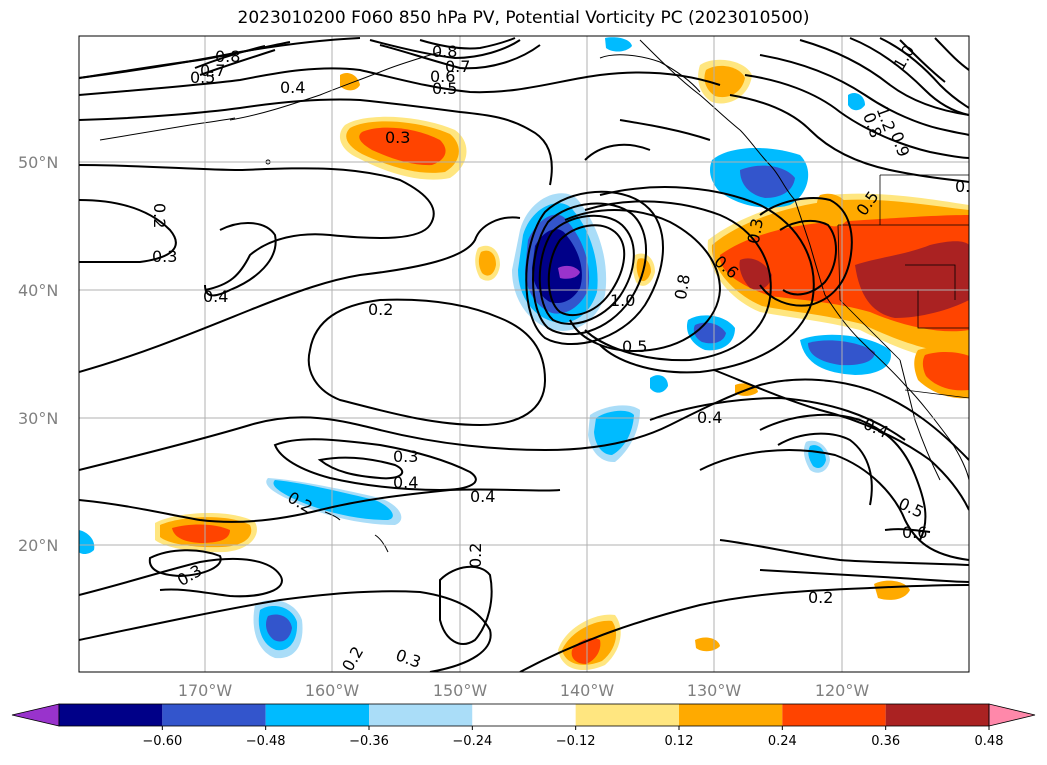  I want to click on lat-label-20: 20°N, so click(38, 545).